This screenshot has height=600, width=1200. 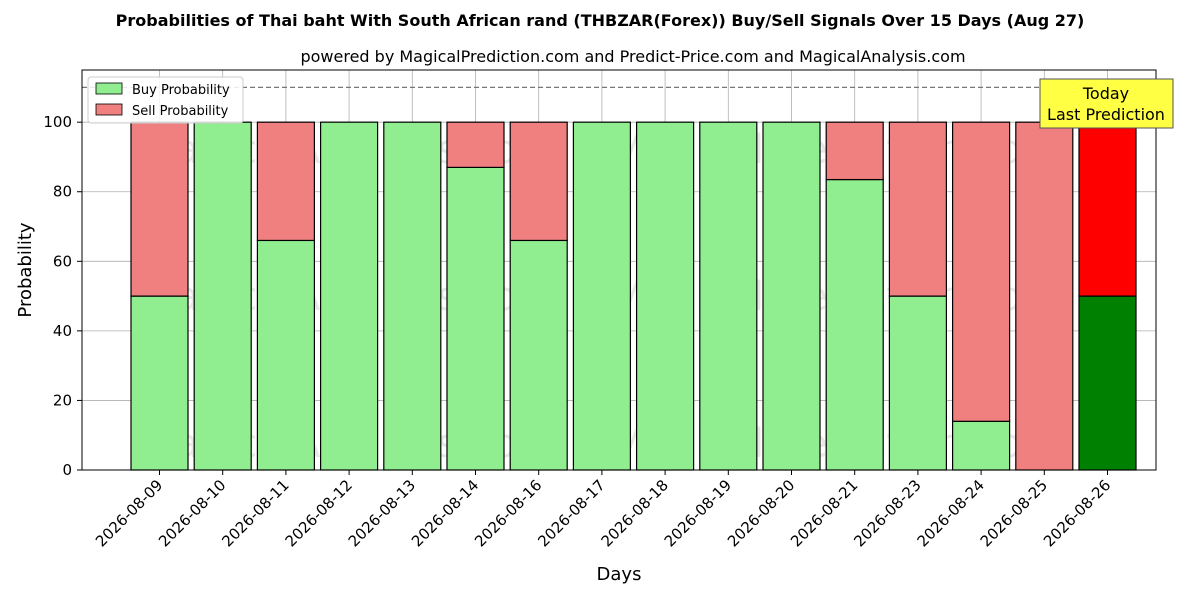 I want to click on x-tick-label: 2026-08-26, so click(x=1077, y=513).